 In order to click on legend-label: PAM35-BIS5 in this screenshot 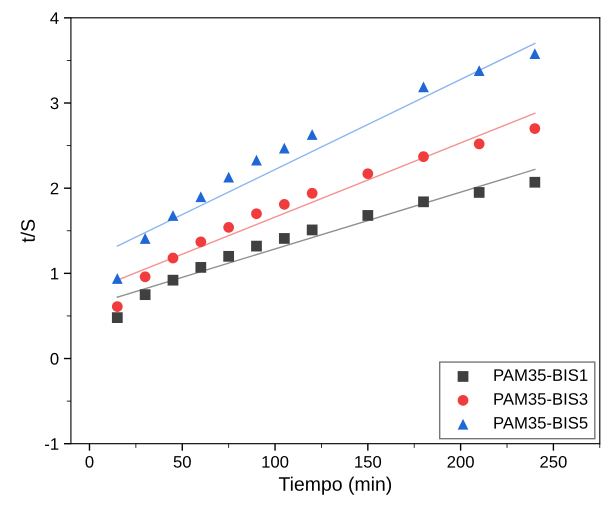, I will do `click(541, 422)`.